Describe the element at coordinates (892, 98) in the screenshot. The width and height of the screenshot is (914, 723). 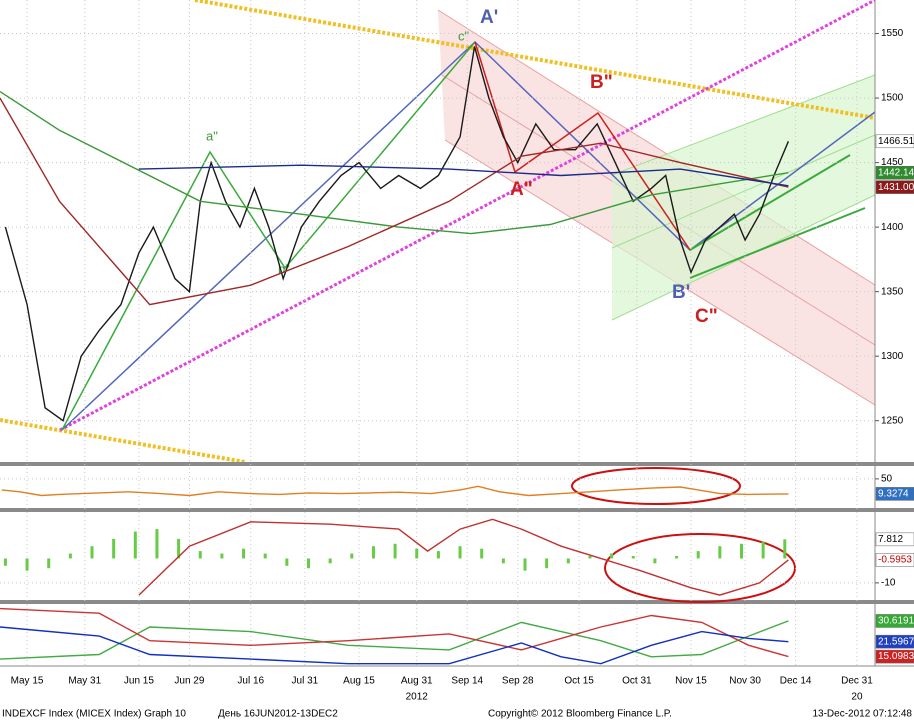
I see `y-tick-label: 1500` at that location.